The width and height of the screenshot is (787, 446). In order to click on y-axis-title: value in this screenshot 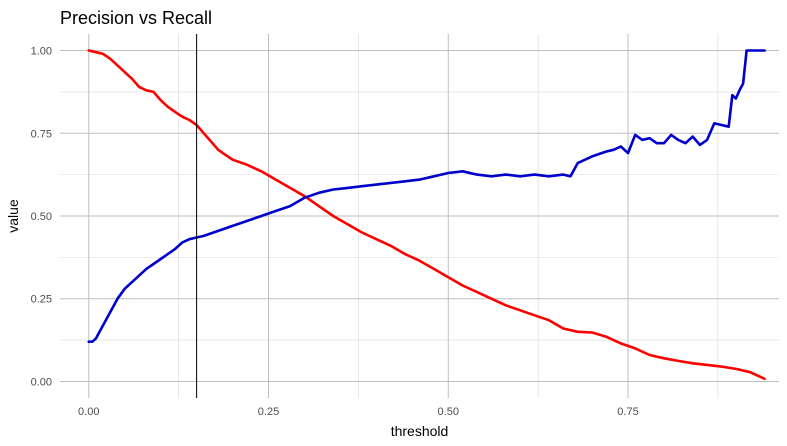, I will do `click(13, 216)`.